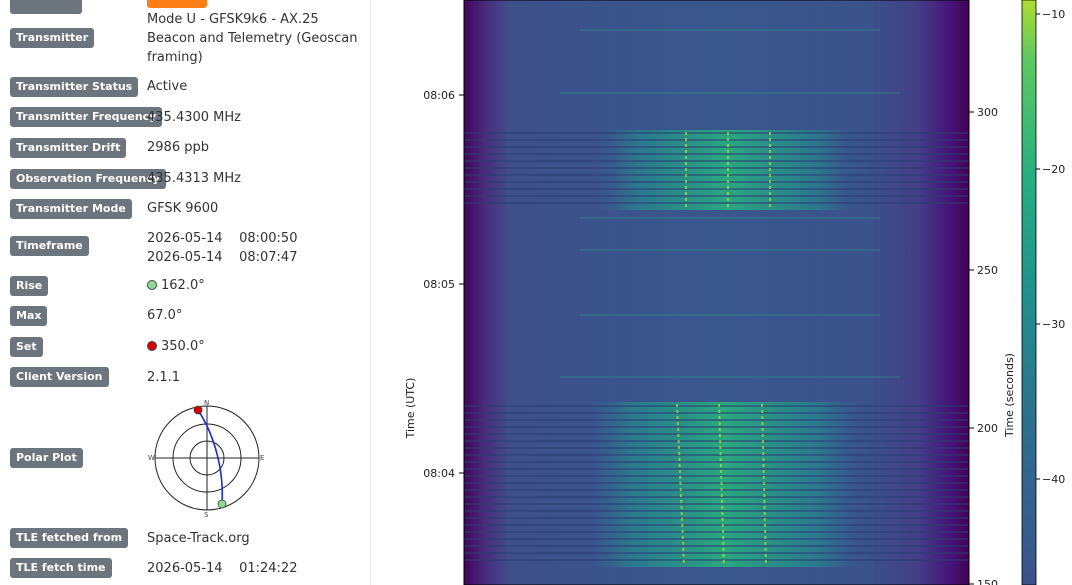  Describe the element at coordinates (992, 345) in the screenshot. I see `right-axis: 300 250 200 150 Time (seconds)` at that location.